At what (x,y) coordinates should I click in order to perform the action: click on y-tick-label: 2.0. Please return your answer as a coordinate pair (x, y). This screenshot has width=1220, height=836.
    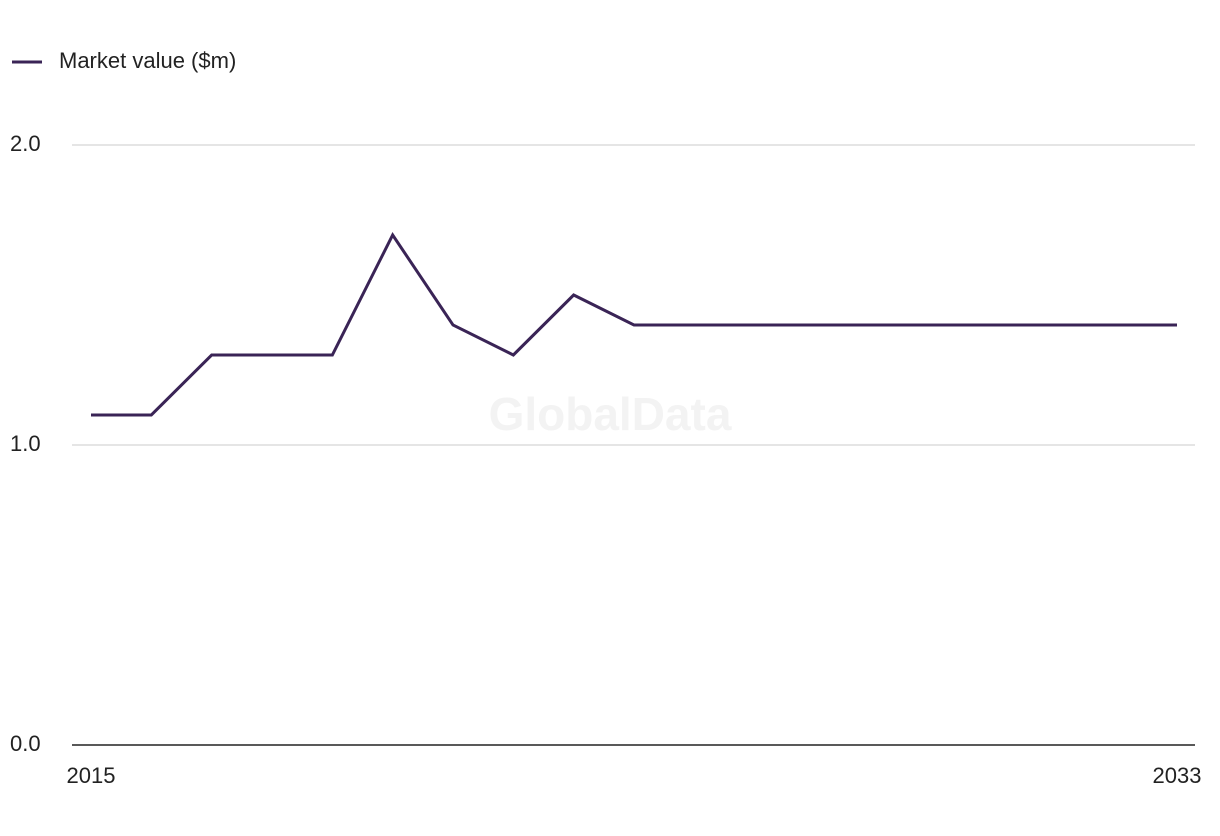
    Looking at the image, I should click on (25, 143).